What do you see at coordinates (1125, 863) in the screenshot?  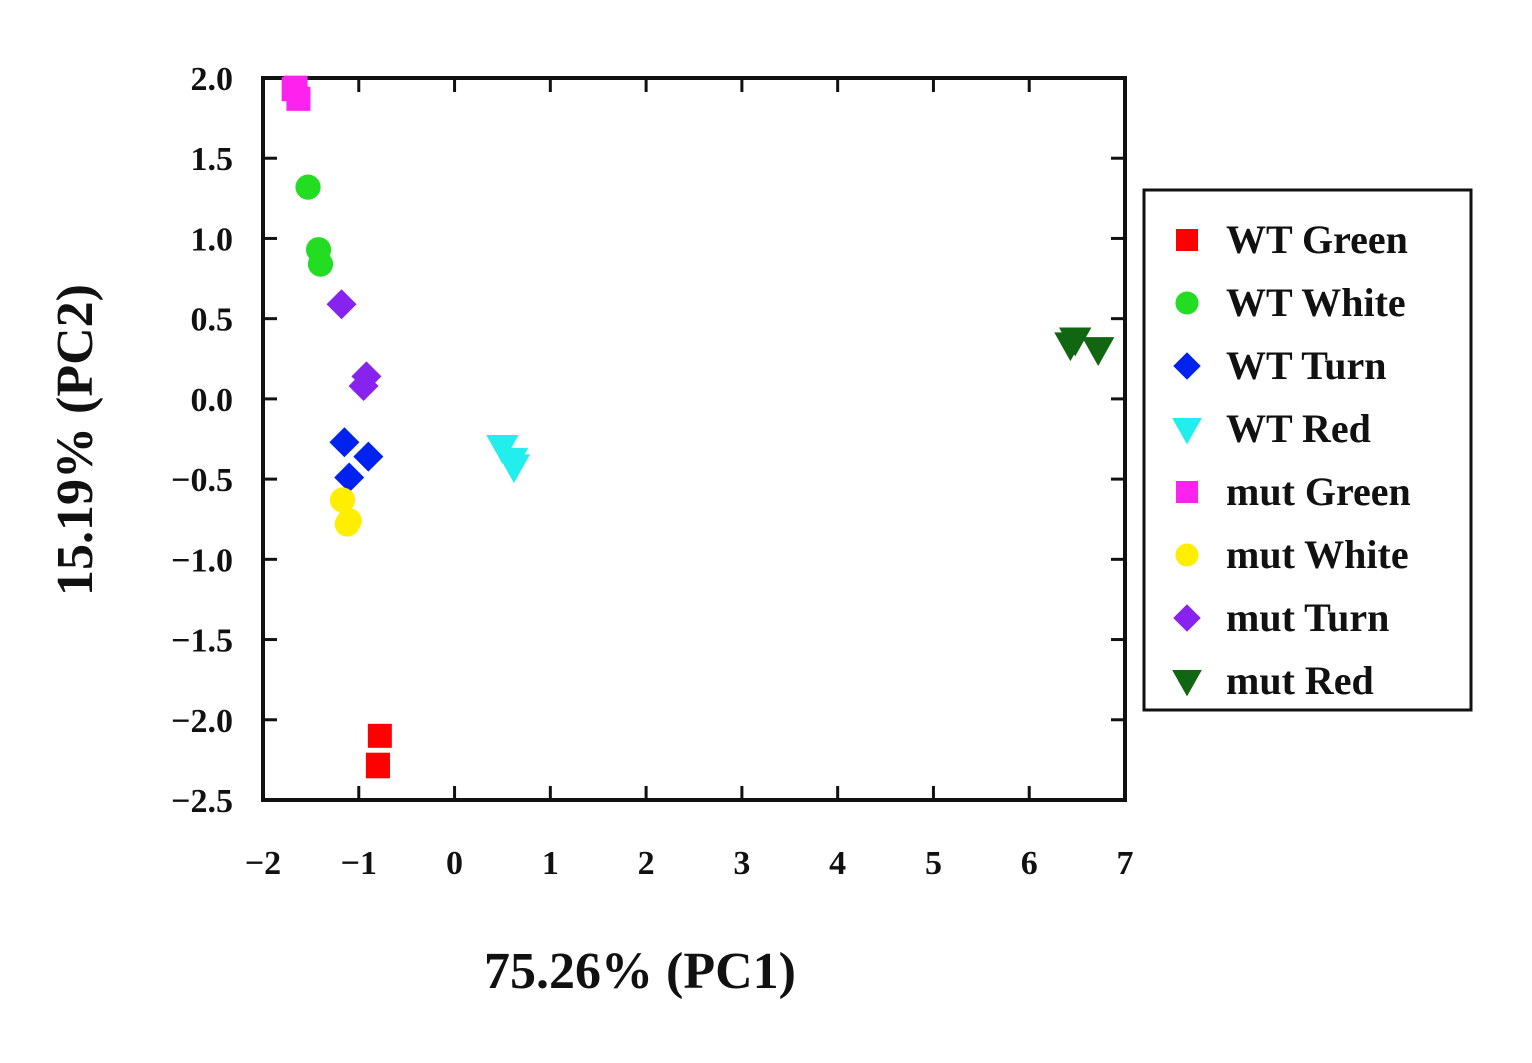 I see `x-tick-label: 7` at bounding box center [1125, 863].